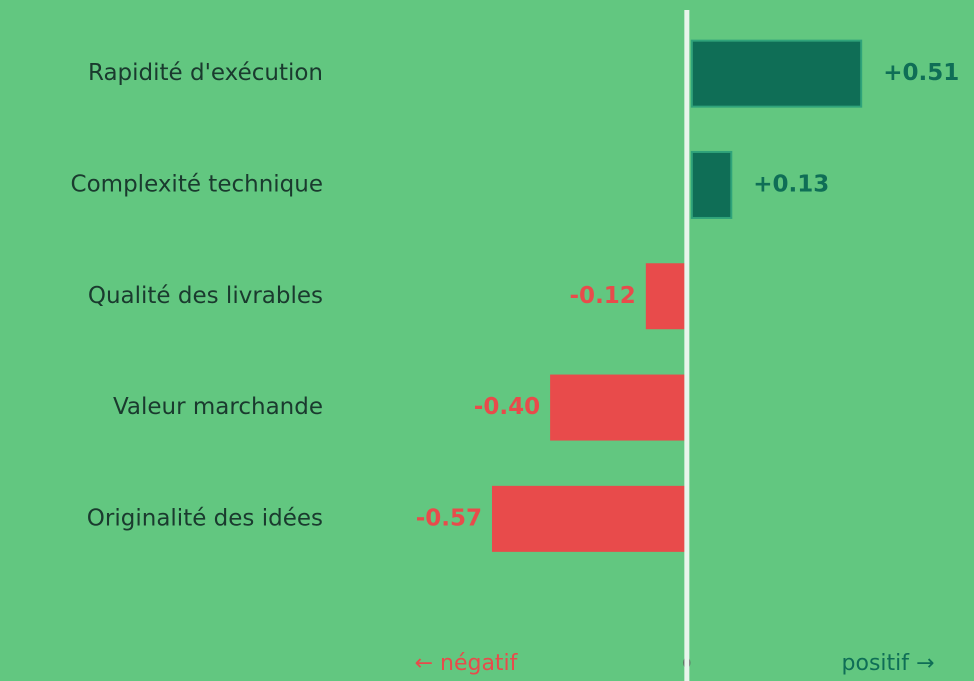 The image size is (974, 681). What do you see at coordinates (467, 663) in the screenshot?
I see `left-annotation: ← négatif` at bounding box center [467, 663].